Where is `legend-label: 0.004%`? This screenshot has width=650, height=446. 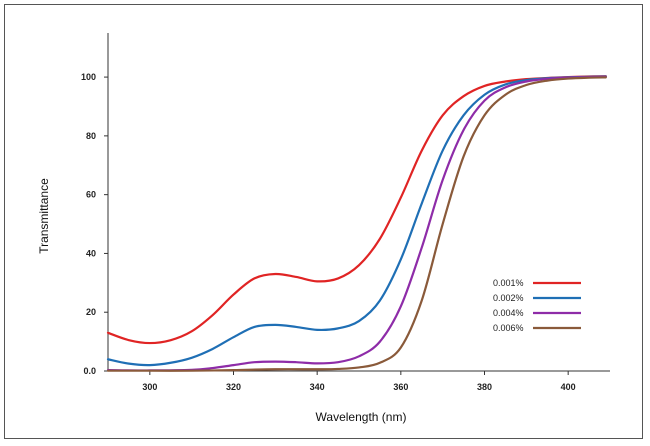 legend-label: 0.004% is located at coordinates (508, 313).